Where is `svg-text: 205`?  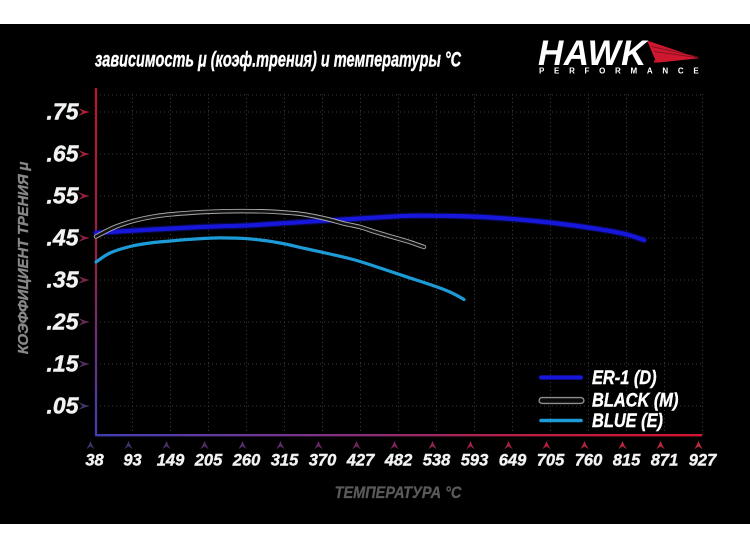
svg-text: 205 is located at coordinates (208, 461).